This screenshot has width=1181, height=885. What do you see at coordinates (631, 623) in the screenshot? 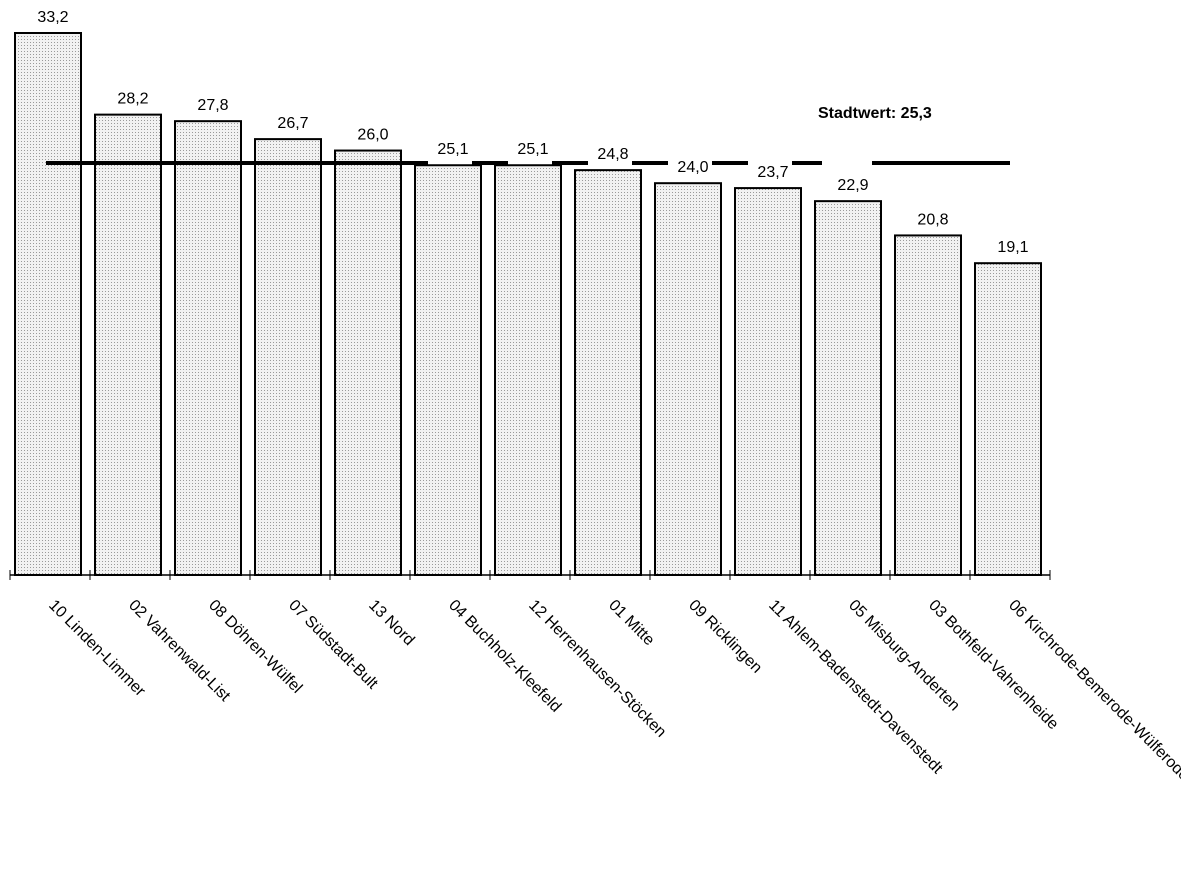
I see `category-label: 01 Mitte` at bounding box center [631, 623].